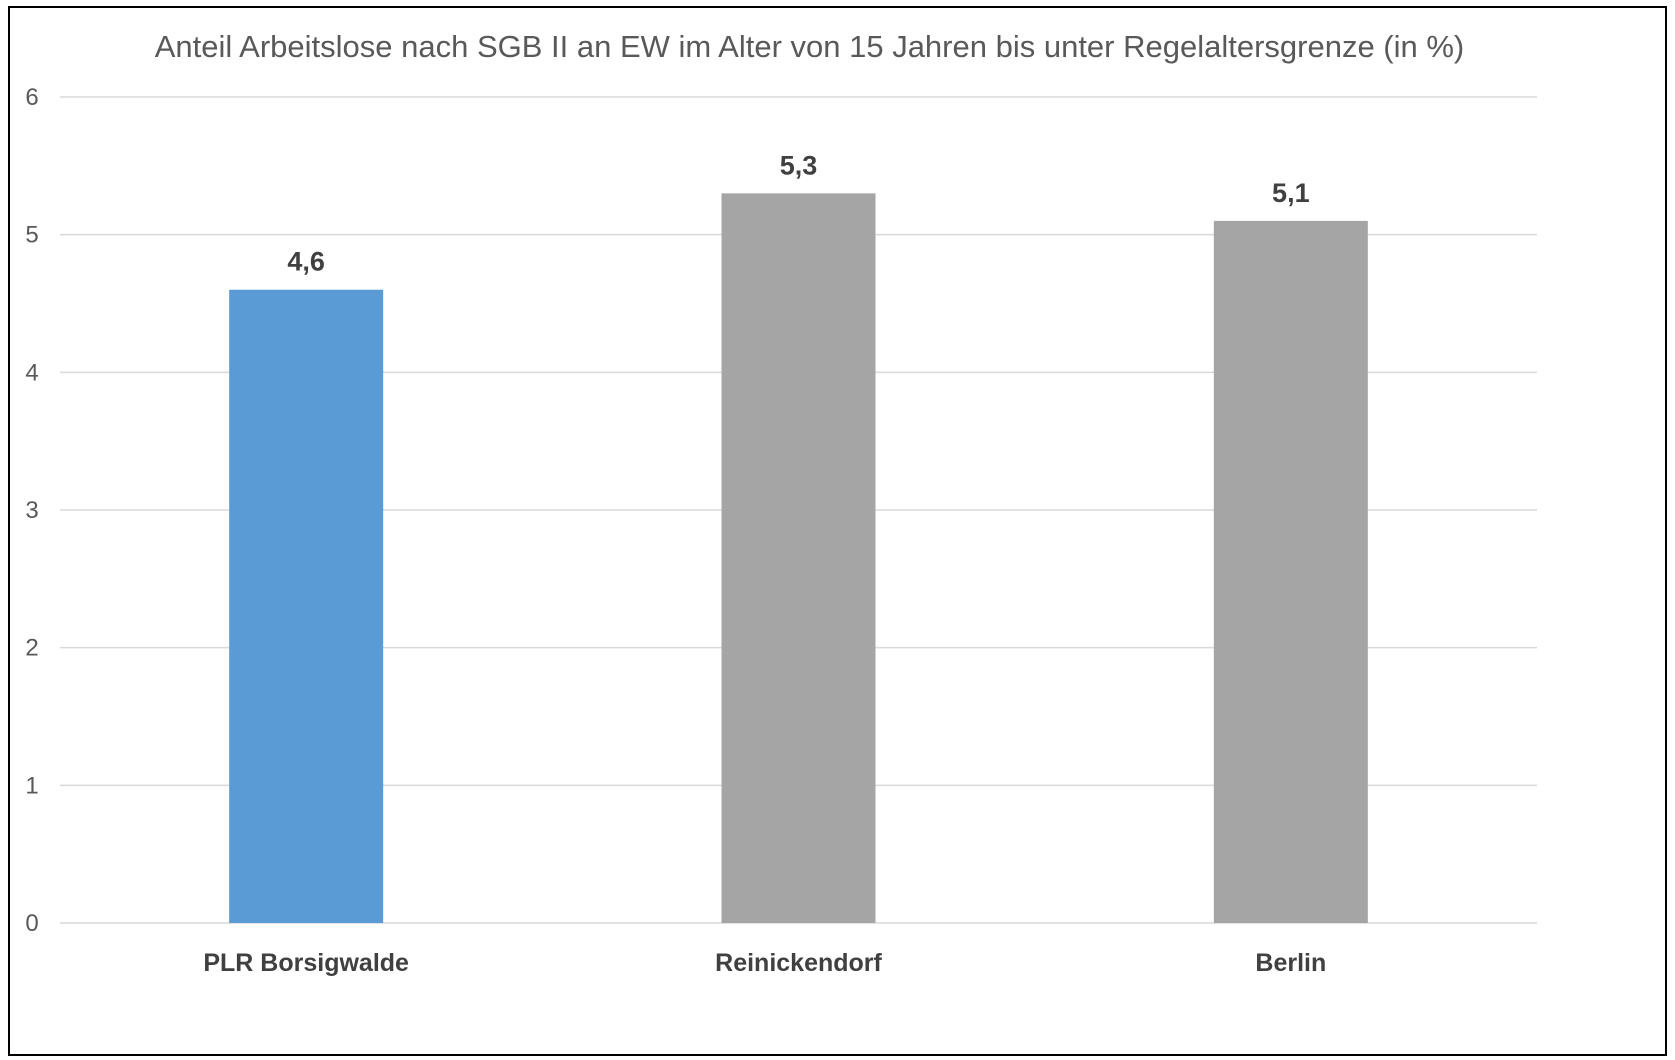 The width and height of the screenshot is (1675, 1060). Describe the element at coordinates (31, 785) in the screenshot. I see `y-tick-label: 1` at that location.